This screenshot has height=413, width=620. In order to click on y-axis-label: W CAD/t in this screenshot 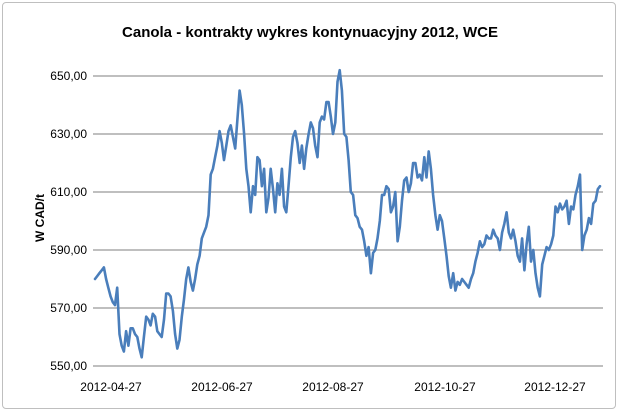, I will do `click(40, 218)`.